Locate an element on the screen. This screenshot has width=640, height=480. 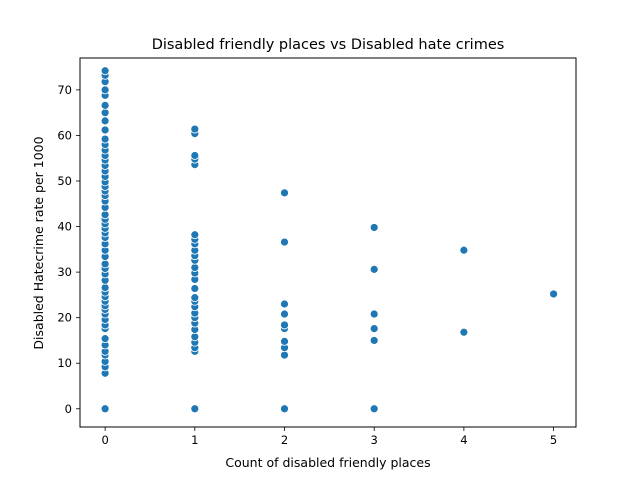
y-tick-label: 50 is located at coordinates (64, 181).